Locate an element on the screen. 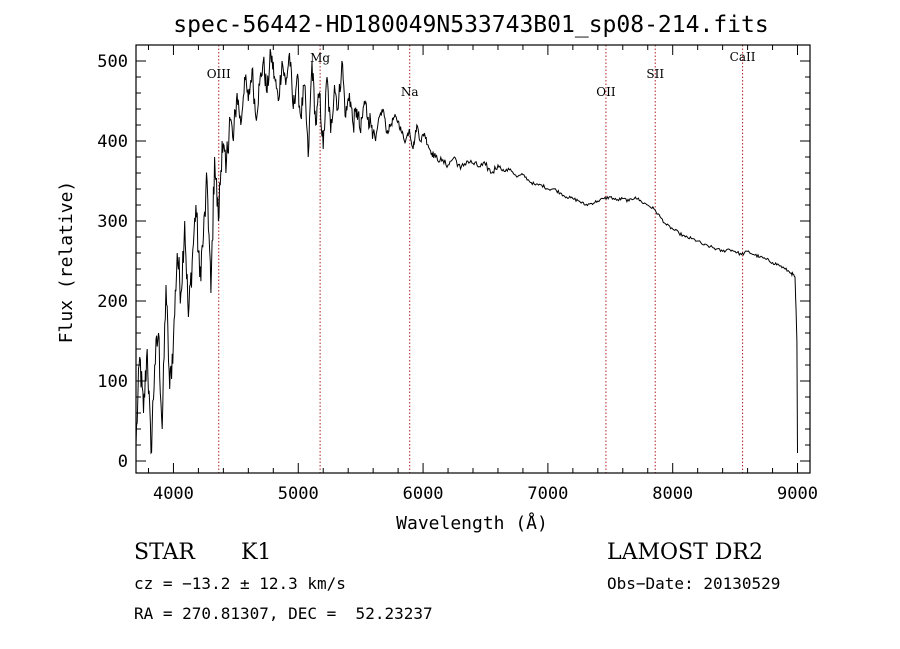 The height and width of the screenshot is (649, 900). annotation-label-mg: Mg is located at coordinates (320, 58).